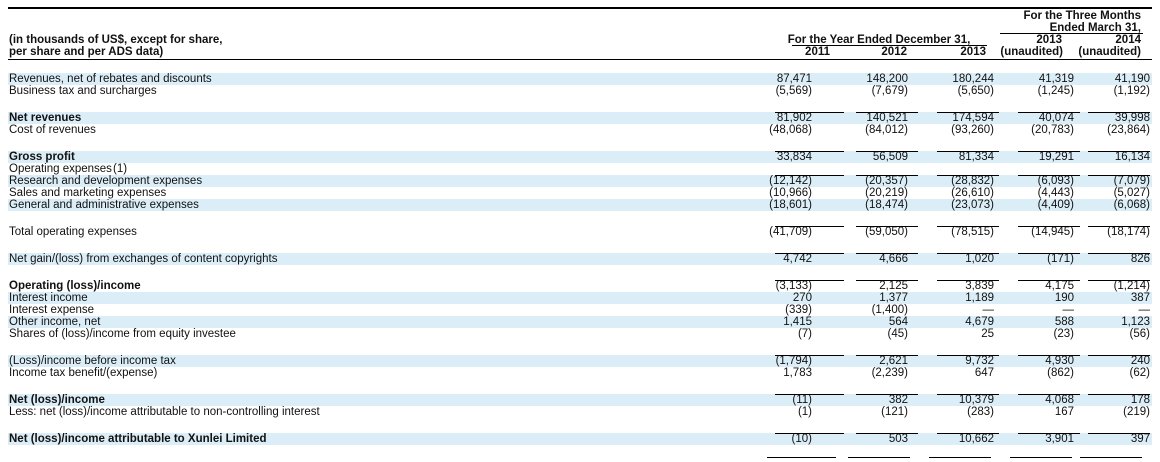  Describe the element at coordinates (893, 259) in the screenshot. I see `row-value: 4,666` at that location.